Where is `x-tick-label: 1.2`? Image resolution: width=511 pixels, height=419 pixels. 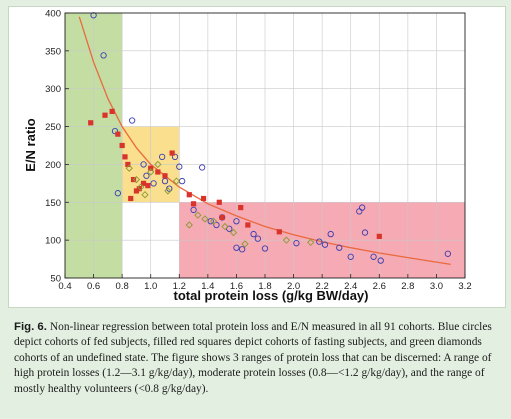 x-tick-label: 1.2 is located at coordinates (179, 286).